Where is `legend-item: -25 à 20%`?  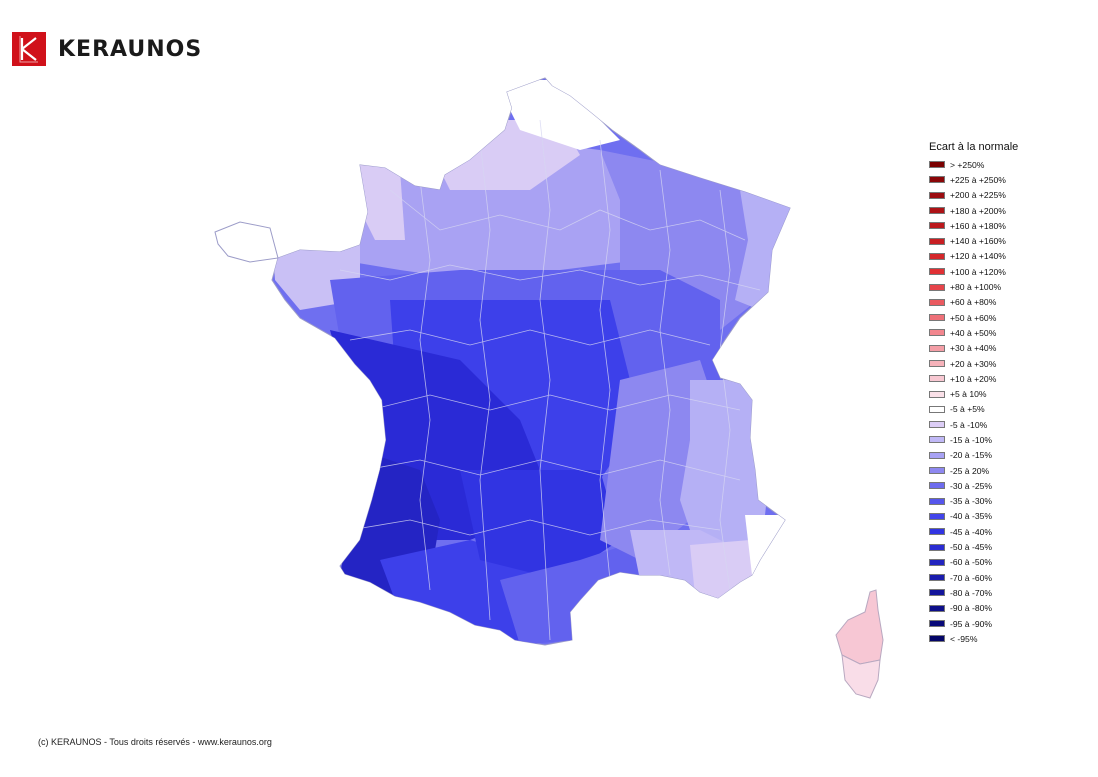
legend-item: -25 à 20% is located at coordinates (973, 470).